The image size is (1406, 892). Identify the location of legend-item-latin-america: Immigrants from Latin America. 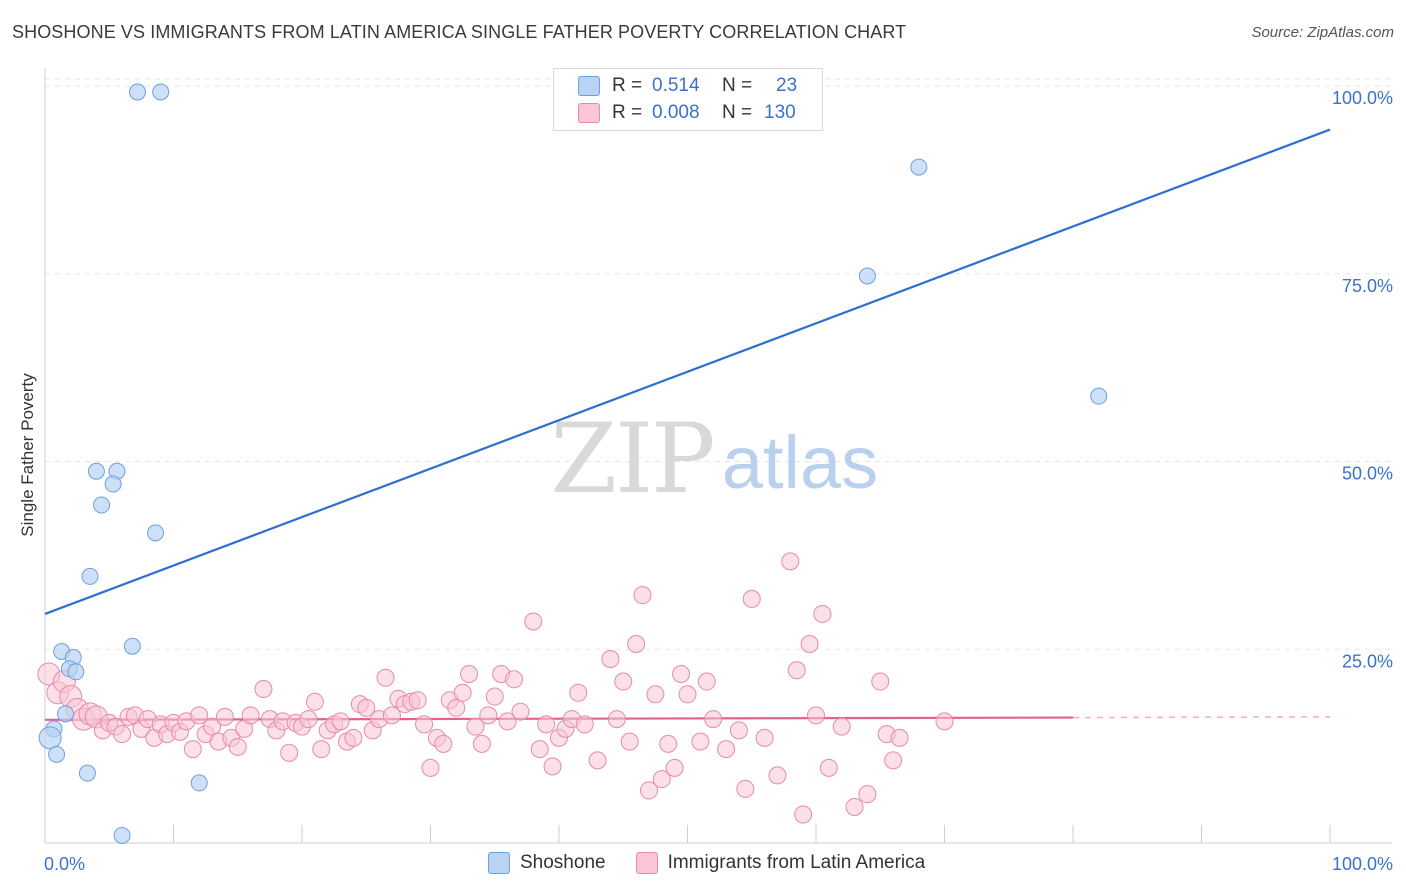
(780, 863).